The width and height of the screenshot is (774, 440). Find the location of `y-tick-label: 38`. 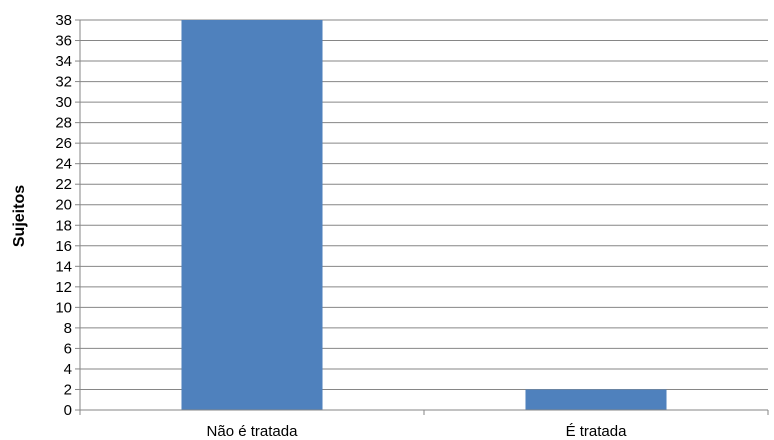

y-tick-label: 38 is located at coordinates (63, 20).